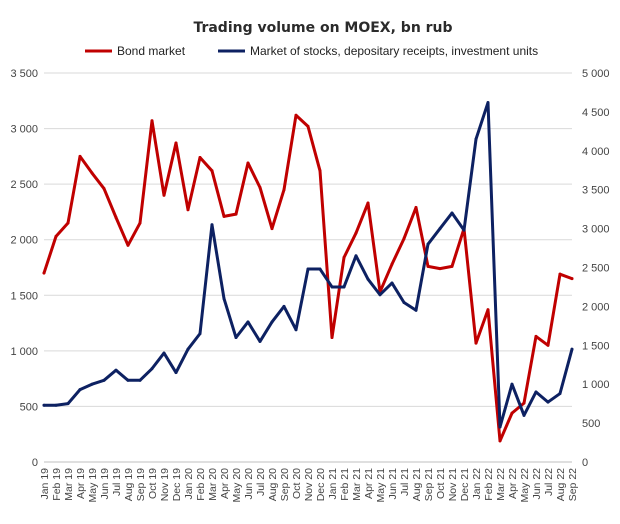  I want to click on left-y-tick-label: 2 000, so click(24, 241).